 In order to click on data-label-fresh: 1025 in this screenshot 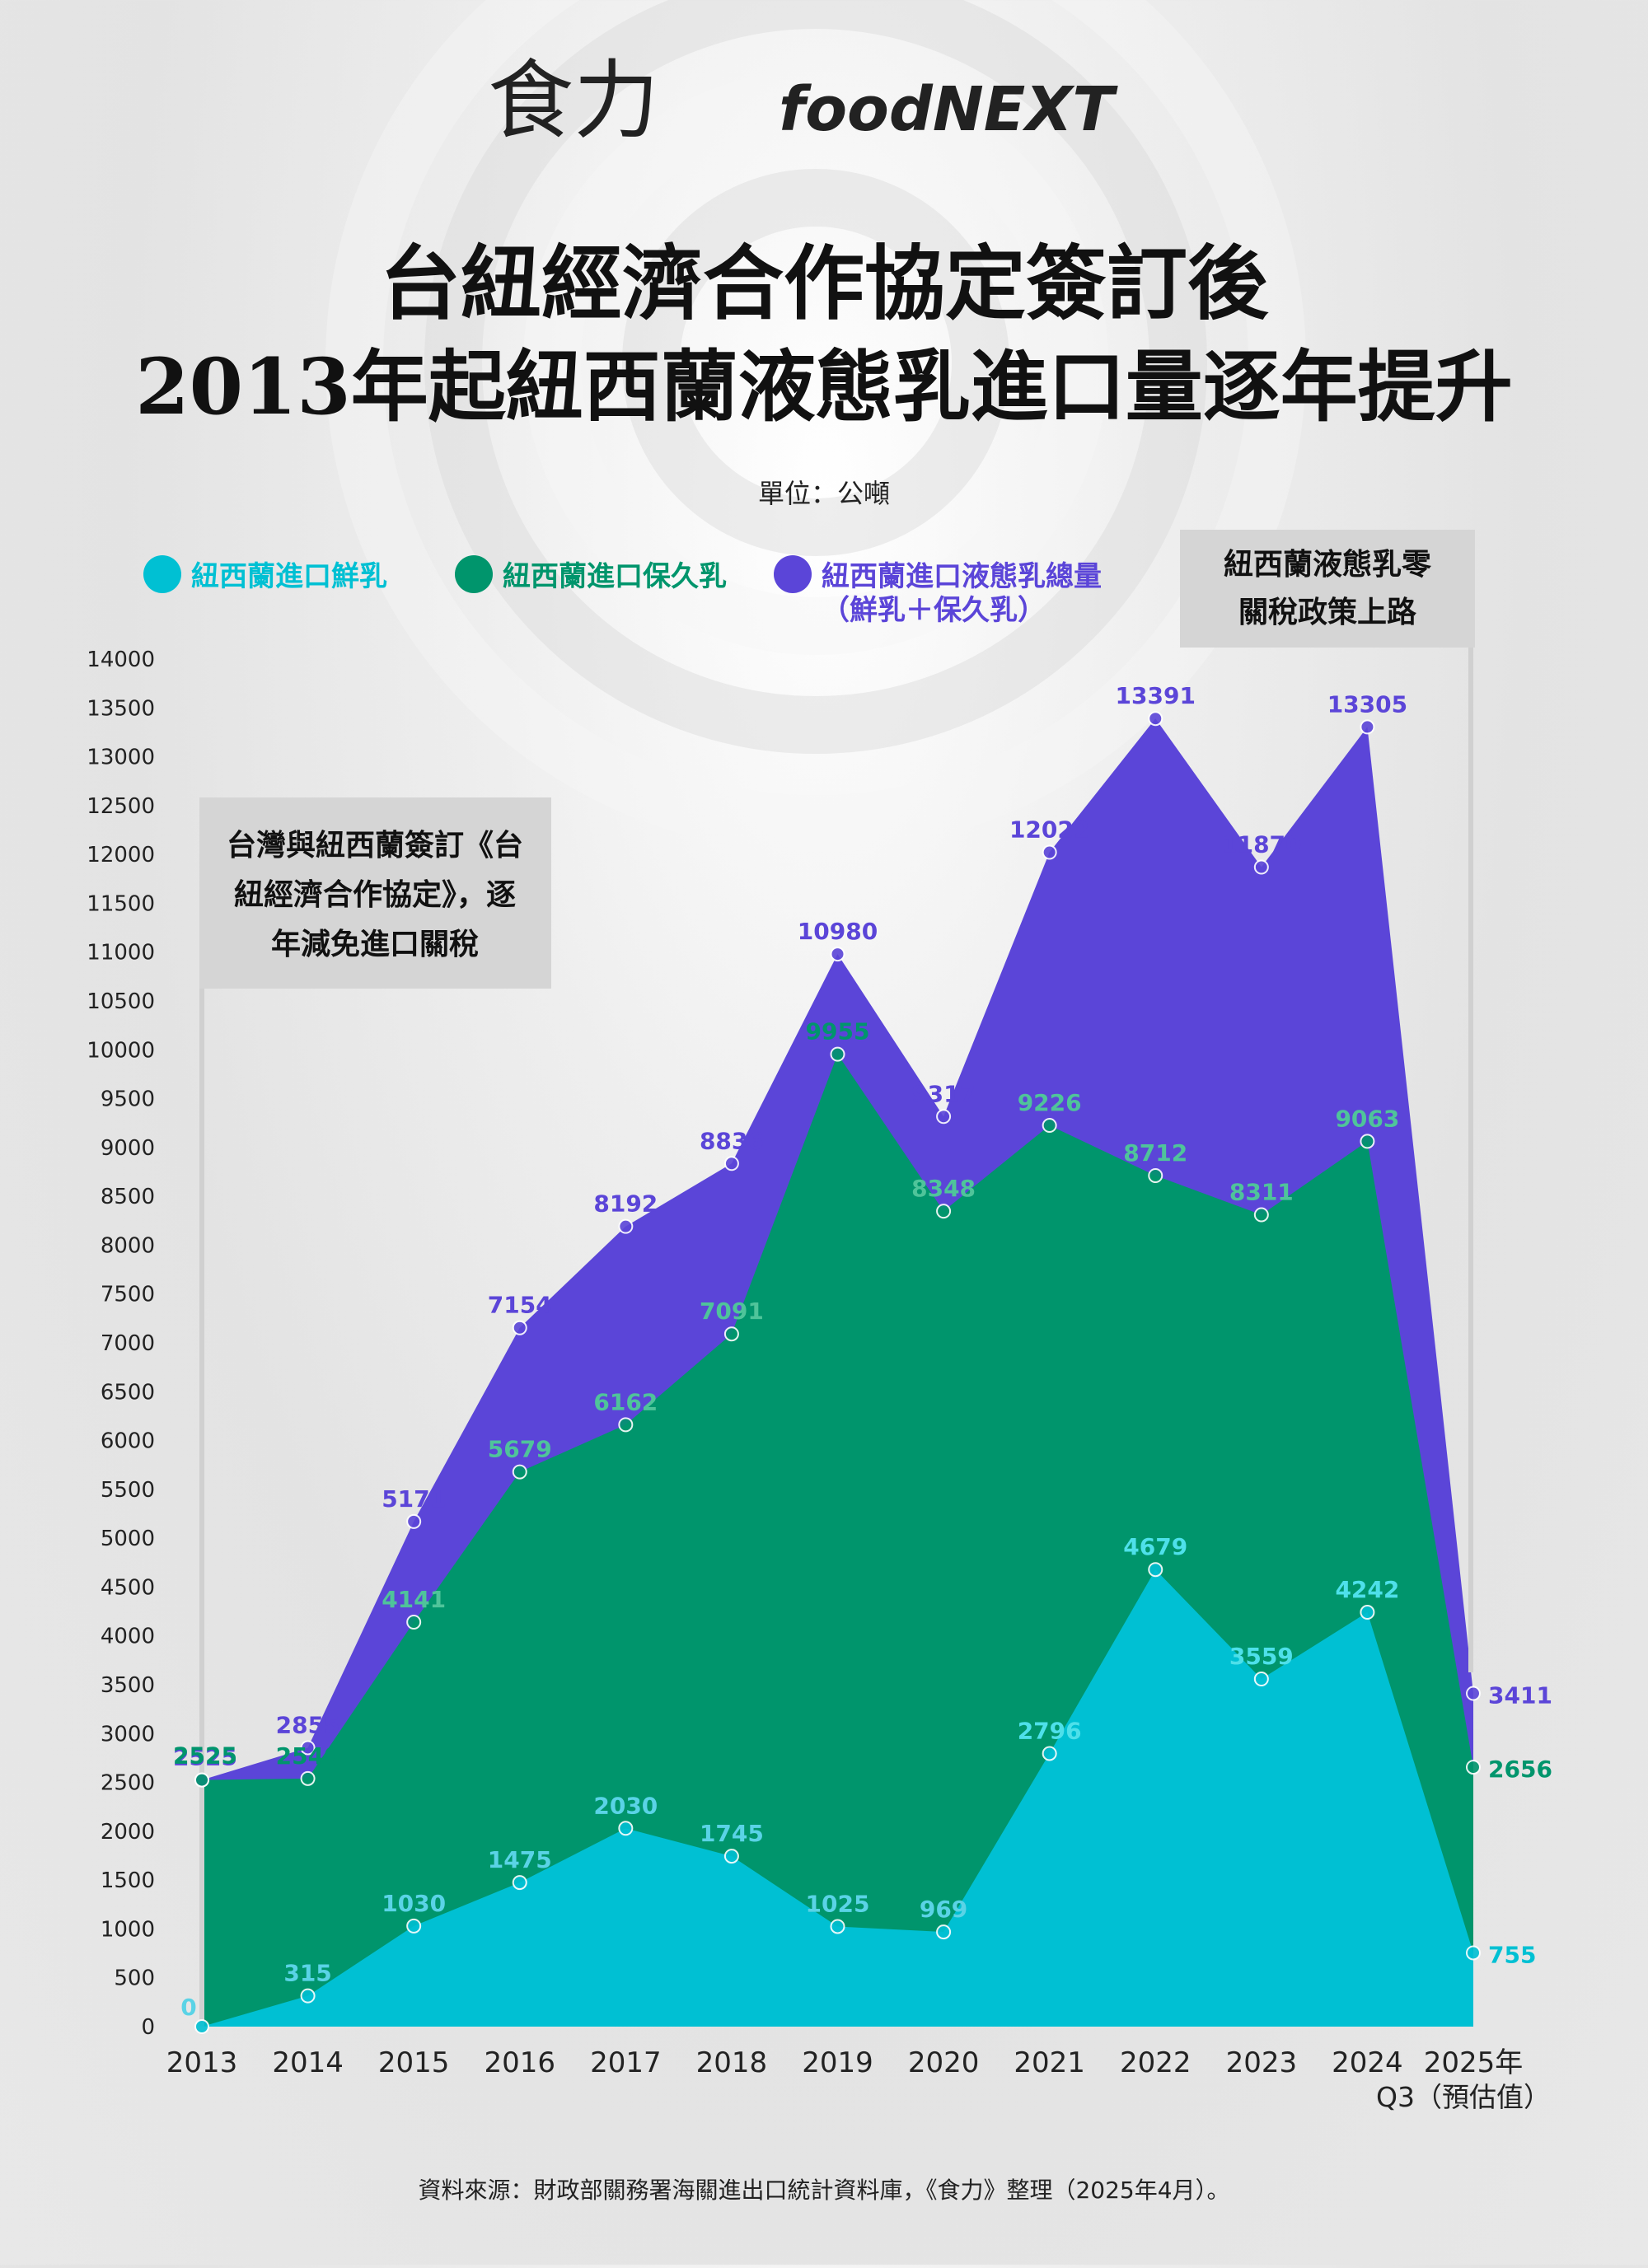, I will do `click(838, 1904)`.